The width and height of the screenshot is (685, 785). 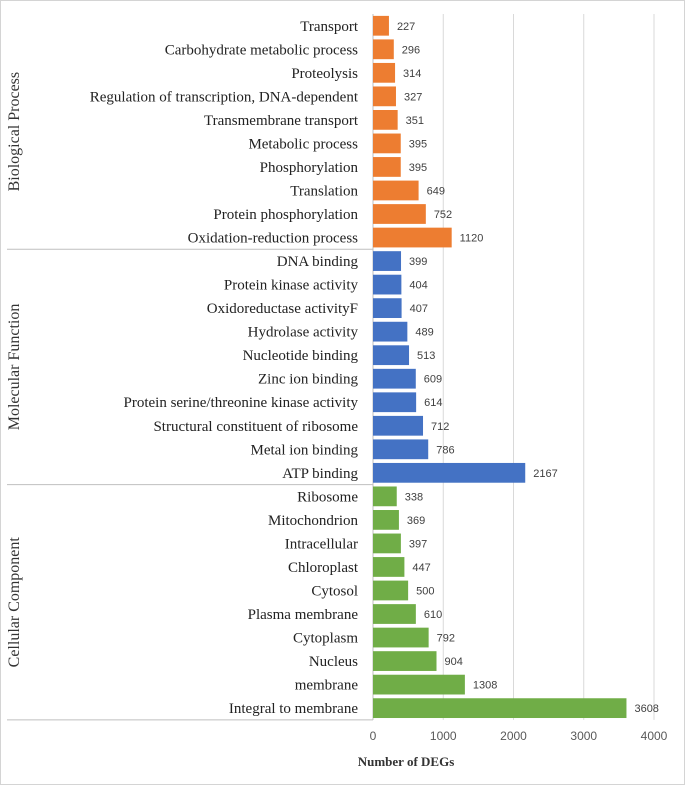 What do you see at coordinates (387, 543) in the screenshot?
I see `bar-intracellular` at bounding box center [387, 543].